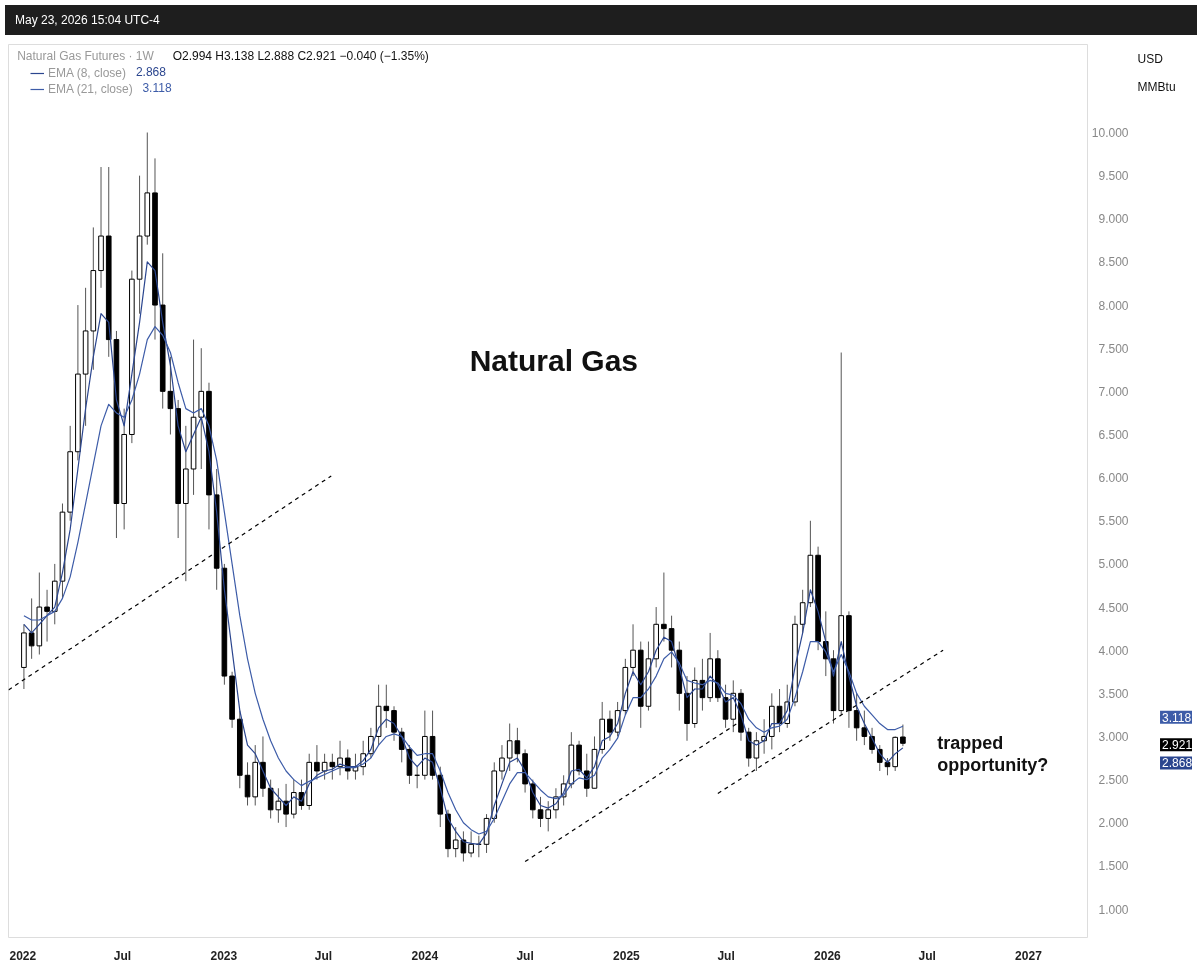 The width and height of the screenshot is (1200, 970). I want to click on legend-label: EMA (21, close), so click(90, 89).